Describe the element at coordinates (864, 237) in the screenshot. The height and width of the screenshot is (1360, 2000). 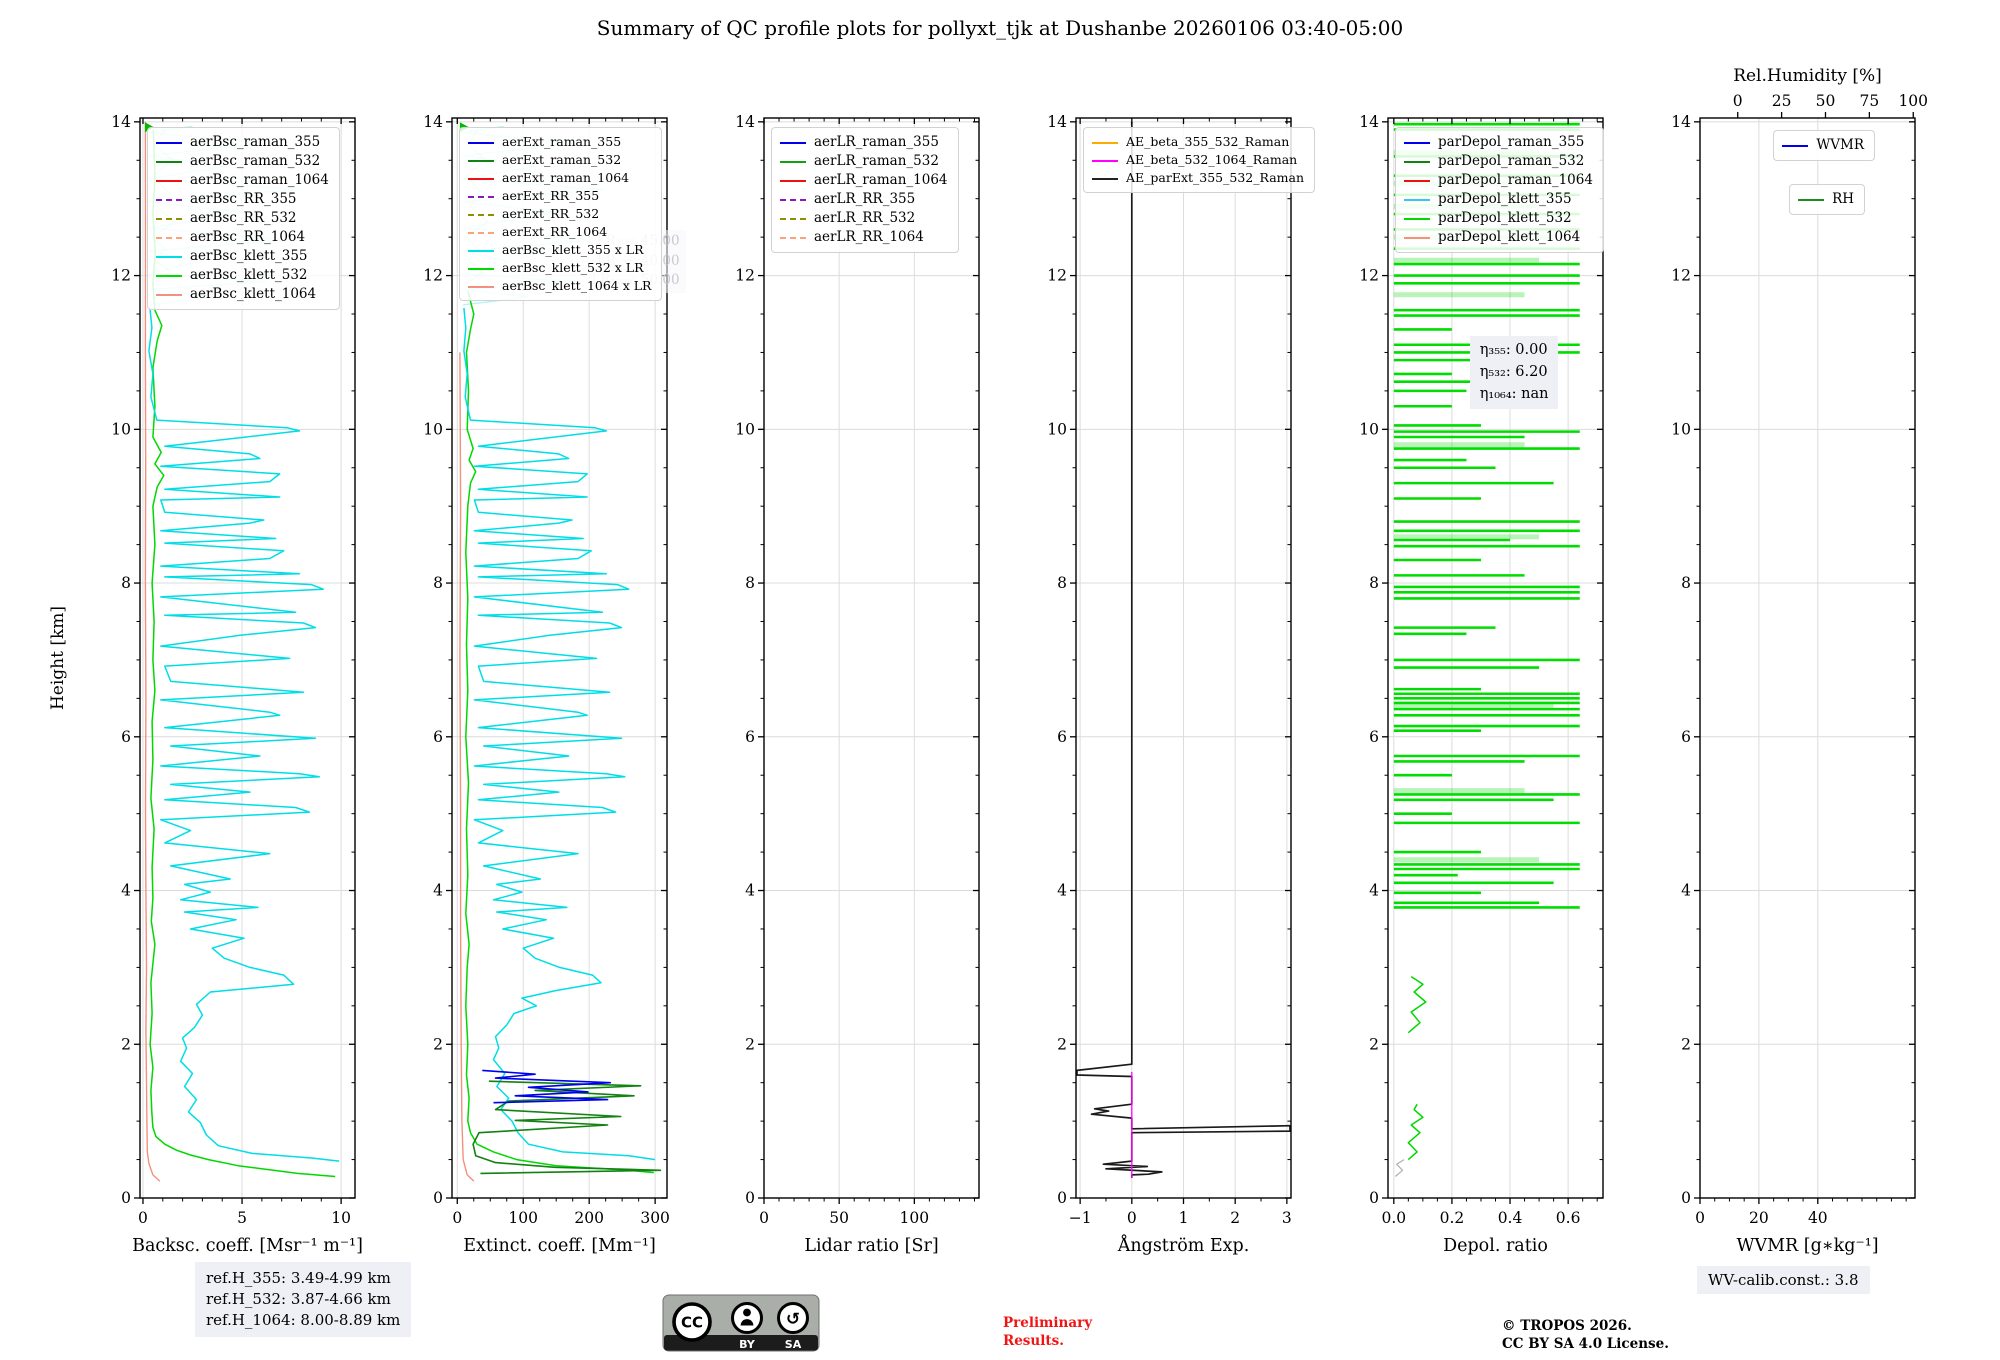
I see `legend-item: aerLR_RR_1064` at that location.